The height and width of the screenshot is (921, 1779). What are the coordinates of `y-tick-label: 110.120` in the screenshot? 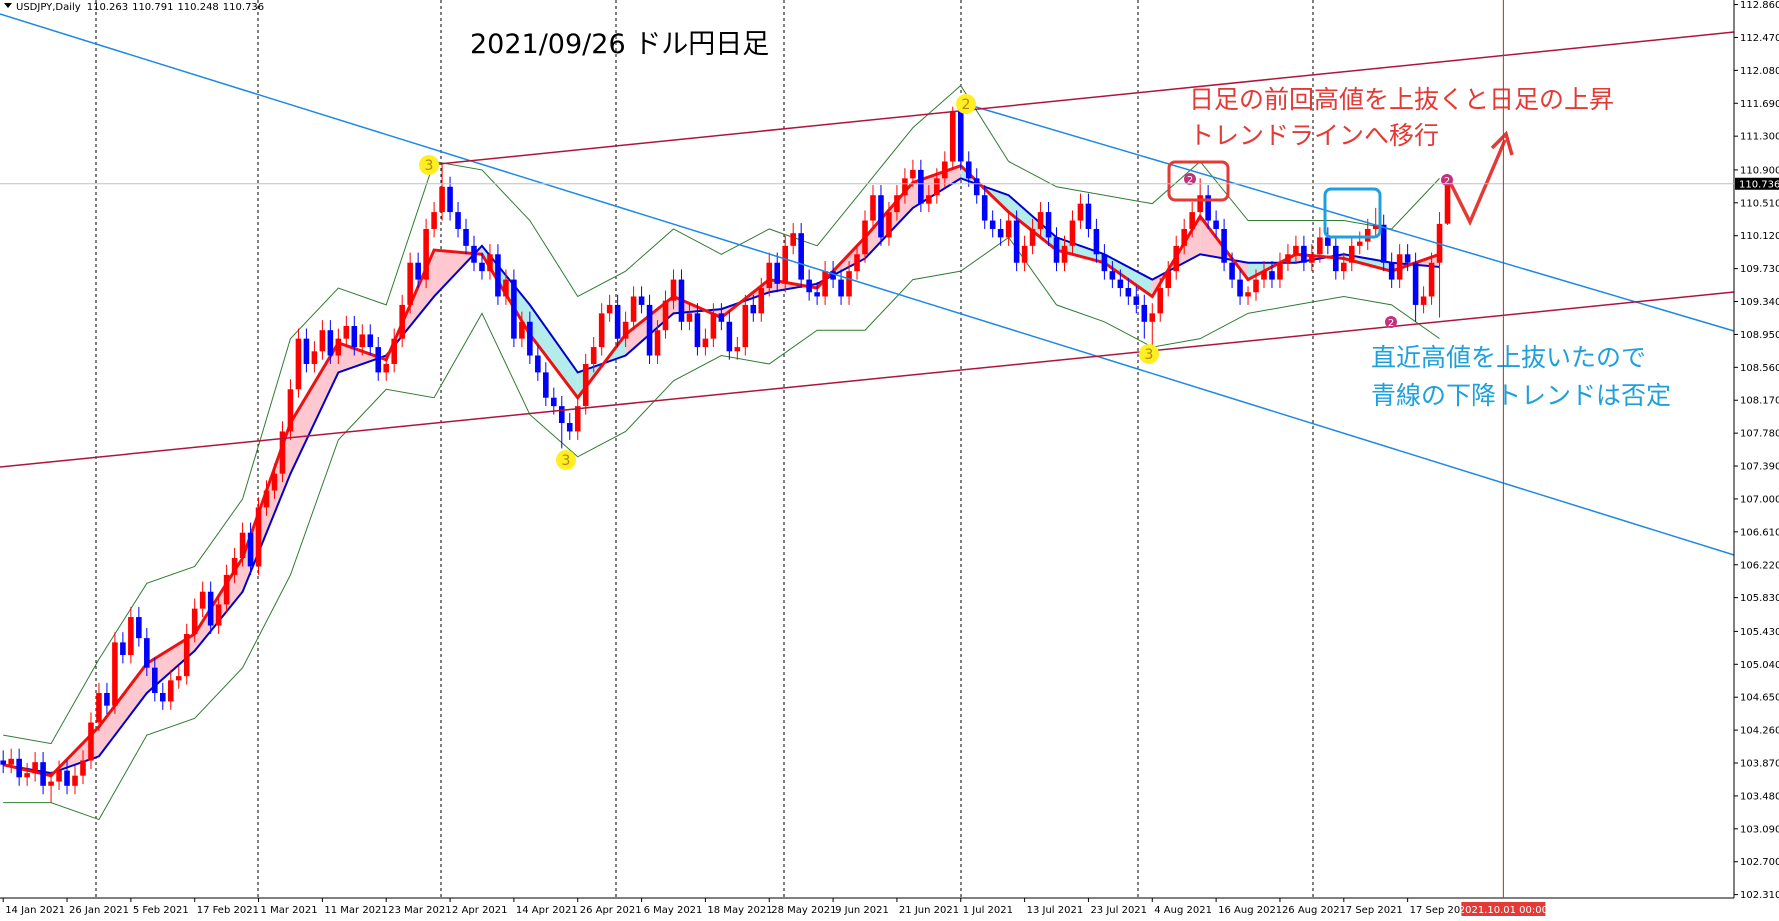 It's located at (1759, 236).